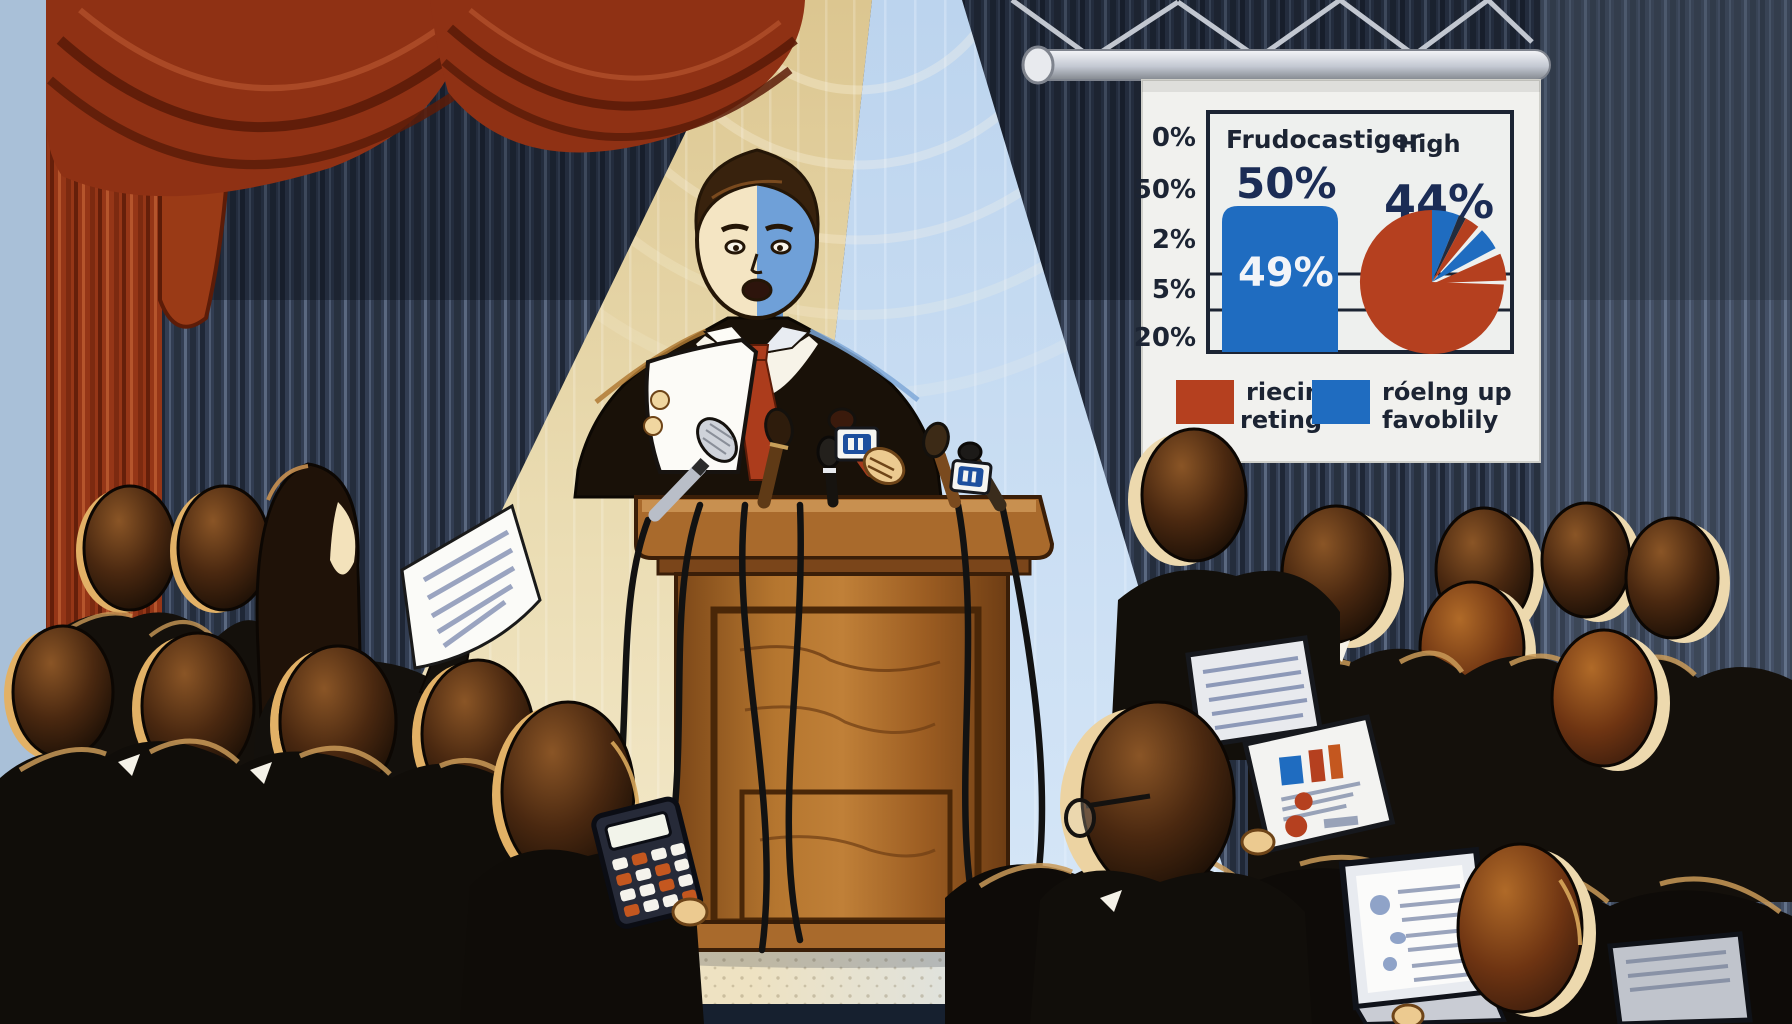  Describe the element at coordinates (181, 629) in the screenshot. I see `shoulder-rim-light` at that location.